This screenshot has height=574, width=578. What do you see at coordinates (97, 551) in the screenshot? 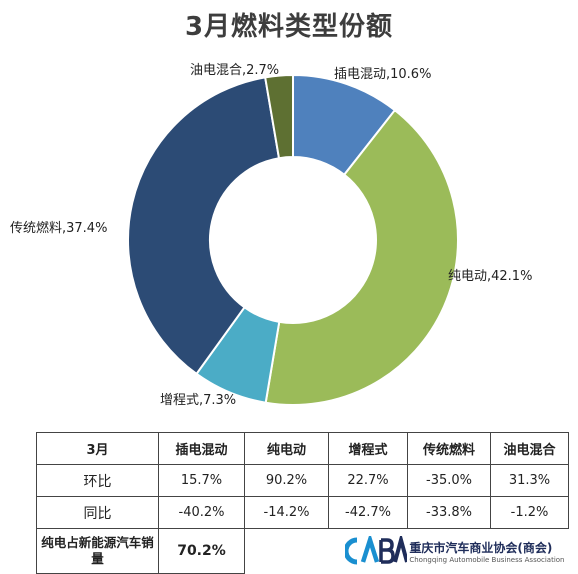
I see `npe-share-label: 纯电占新能源汽车销量` at bounding box center [97, 551].